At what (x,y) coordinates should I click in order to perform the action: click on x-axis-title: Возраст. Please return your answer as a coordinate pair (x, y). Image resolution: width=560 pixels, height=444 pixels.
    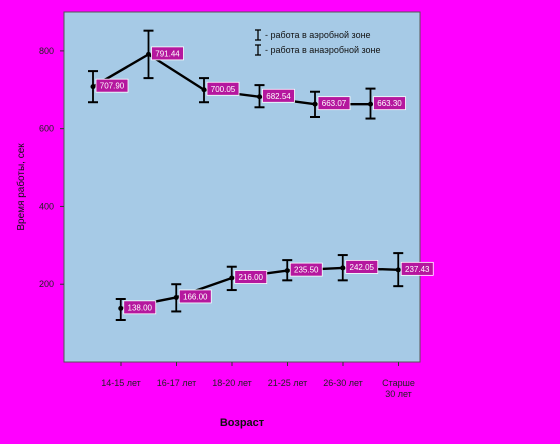
    Looking at the image, I should click on (242, 423).